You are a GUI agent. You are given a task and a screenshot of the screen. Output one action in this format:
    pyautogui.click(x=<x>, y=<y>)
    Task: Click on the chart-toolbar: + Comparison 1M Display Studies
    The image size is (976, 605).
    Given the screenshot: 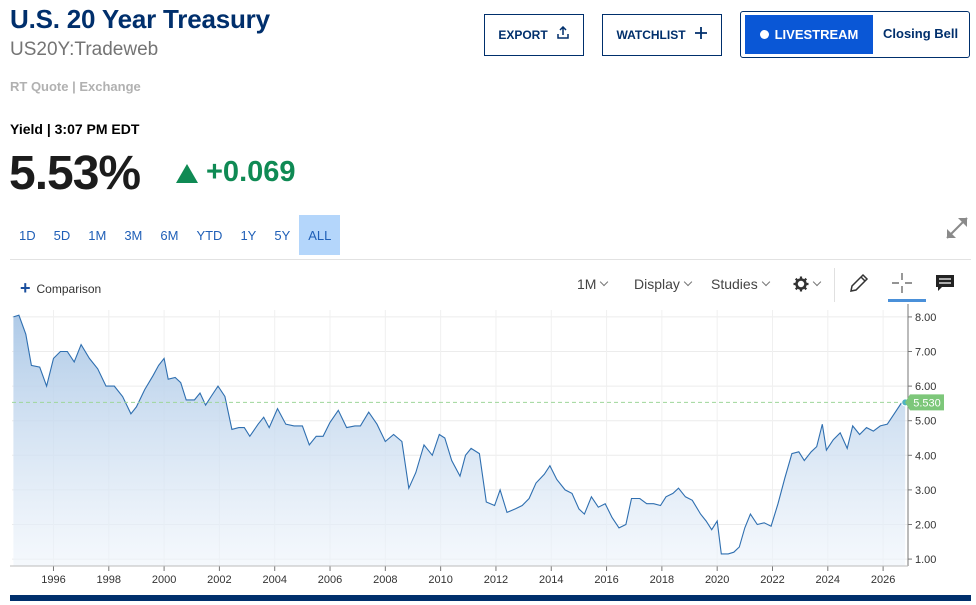 What is the action you would take?
    pyautogui.click(x=490, y=282)
    